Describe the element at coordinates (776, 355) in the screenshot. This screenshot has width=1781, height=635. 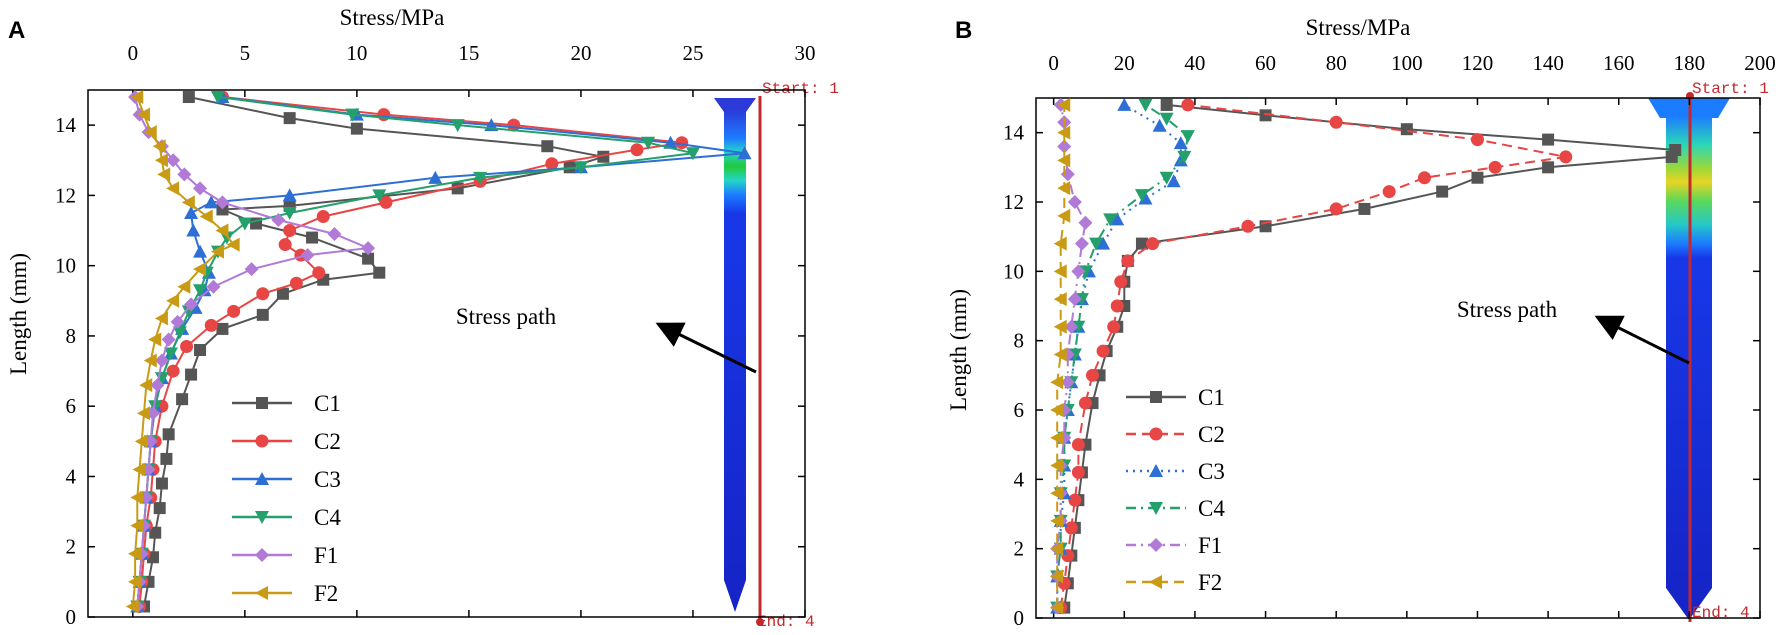
I see `stress-path-pin-a: Start: 1 End: 4` at that location.